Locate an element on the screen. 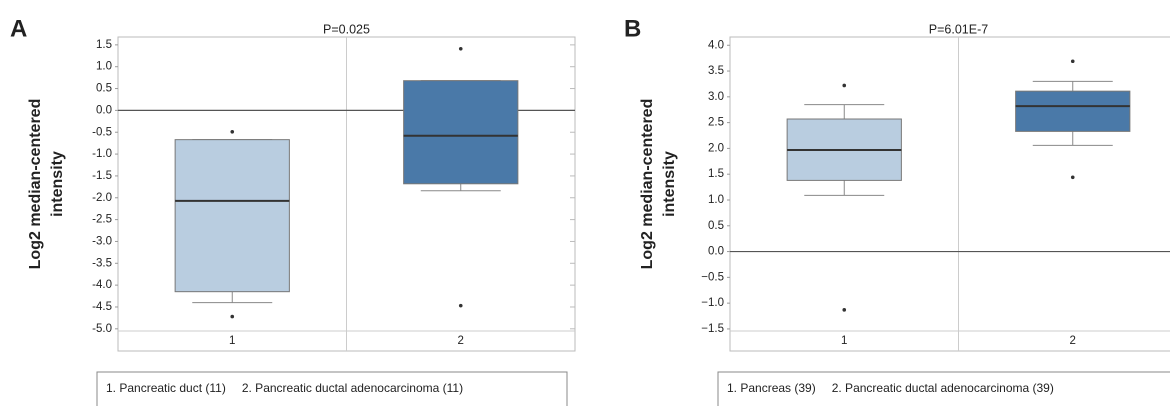  y-tick-label: -1.5 is located at coordinates (102, 176).